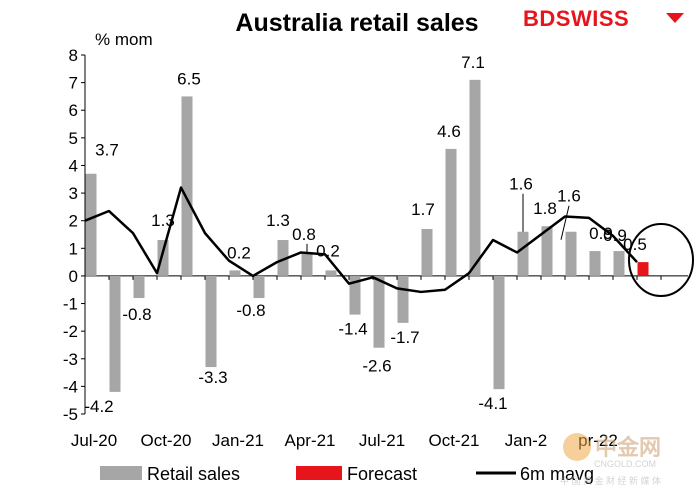  What do you see at coordinates (74, 235) in the screenshot?
I see `y-axis: -5 -4 -3 -2 -1 0 1 2 3 4 5 6 7 8` at bounding box center [74, 235].